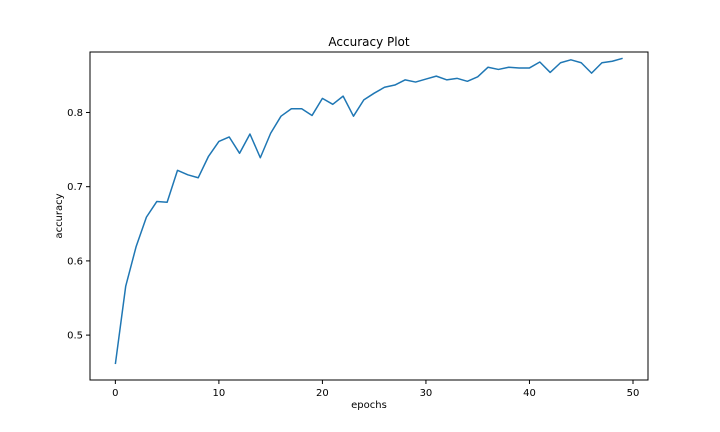 The image size is (720, 432). What do you see at coordinates (633, 393) in the screenshot?
I see `x-tick-label: 50` at bounding box center [633, 393].